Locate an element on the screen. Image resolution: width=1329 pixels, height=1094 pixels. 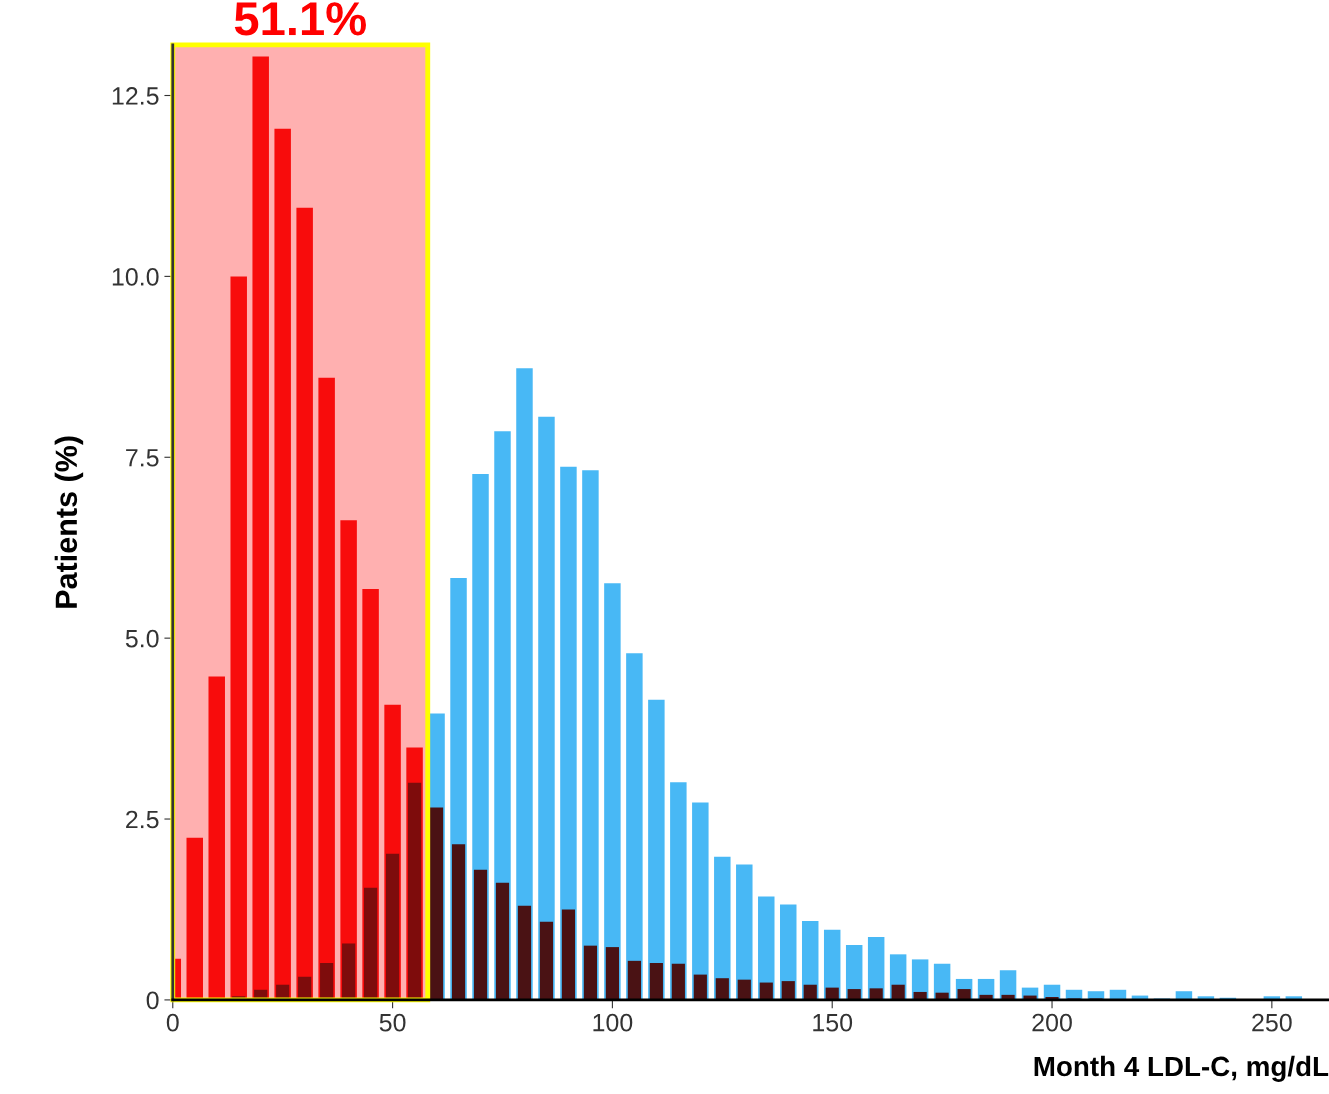
x-tick-label: 50 is located at coordinates (392, 1022).